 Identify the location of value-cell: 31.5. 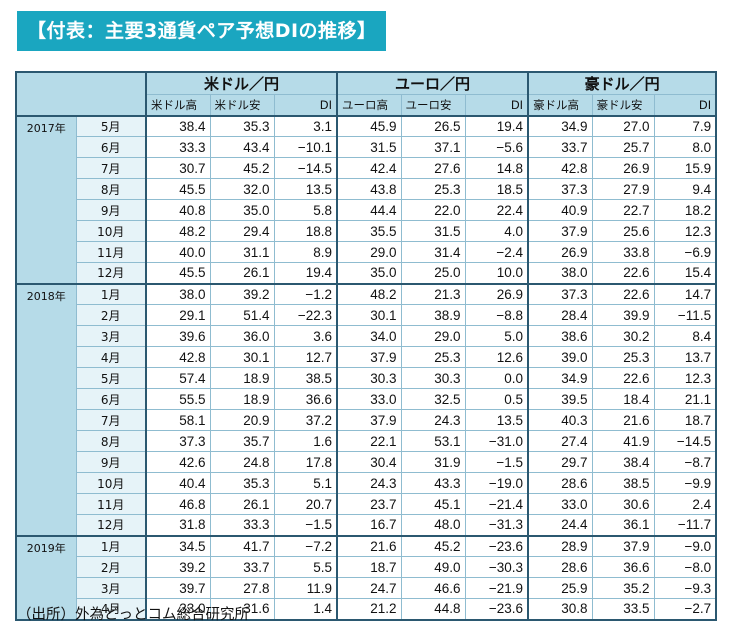
(433, 231).